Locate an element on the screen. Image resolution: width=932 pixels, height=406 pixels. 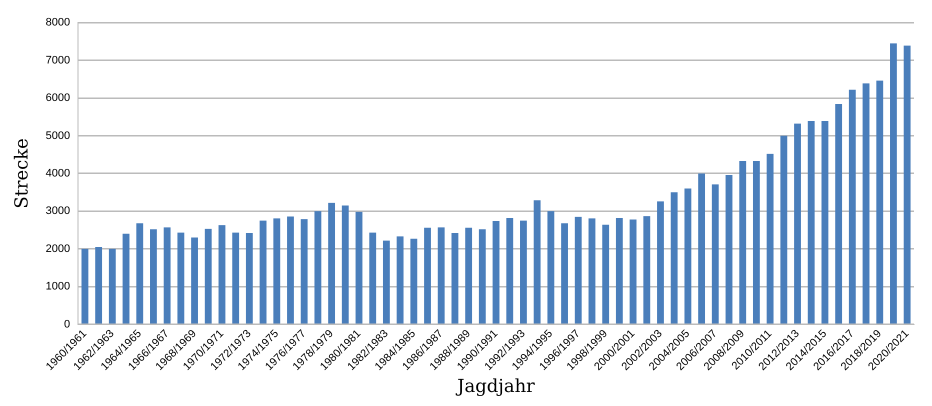
y-tick-label: 7000 is located at coordinates (58, 60).